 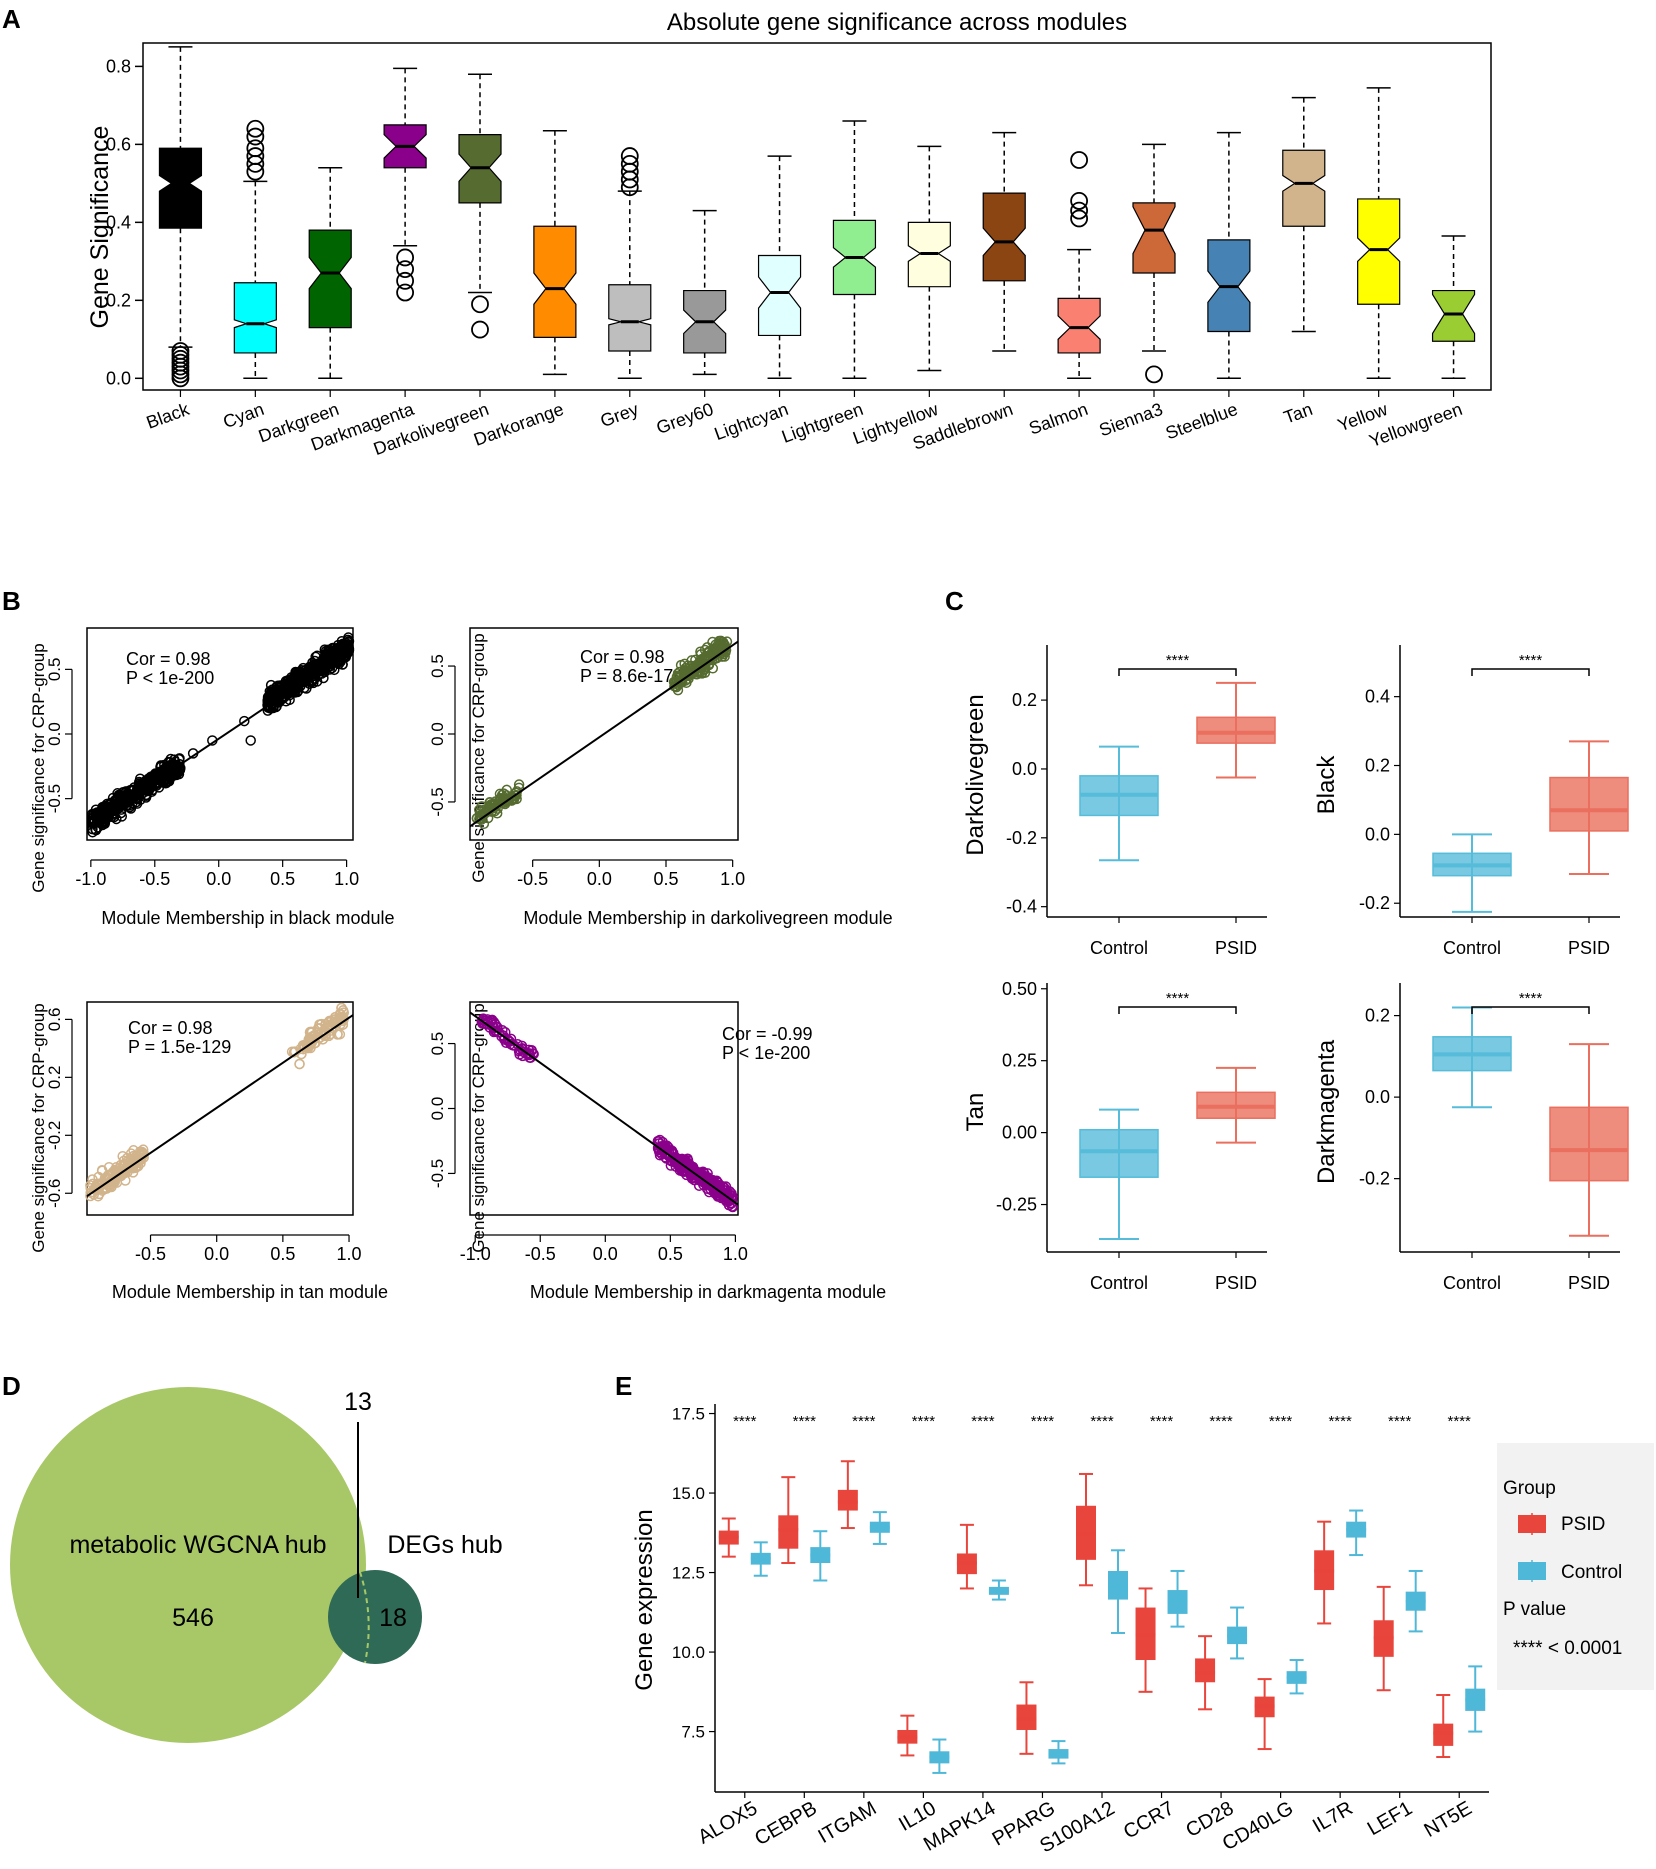 What do you see at coordinates (100, 227) in the screenshot?
I see `panel-a-ylabel: Gene Significance` at bounding box center [100, 227].